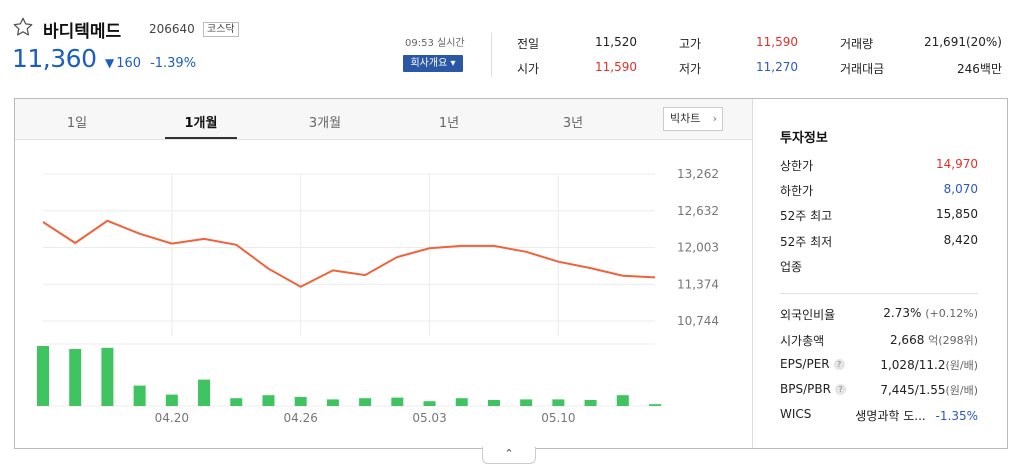  What do you see at coordinates (558, 418) in the screenshot?
I see `x-tick-label: 05.10` at bounding box center [558, 418].